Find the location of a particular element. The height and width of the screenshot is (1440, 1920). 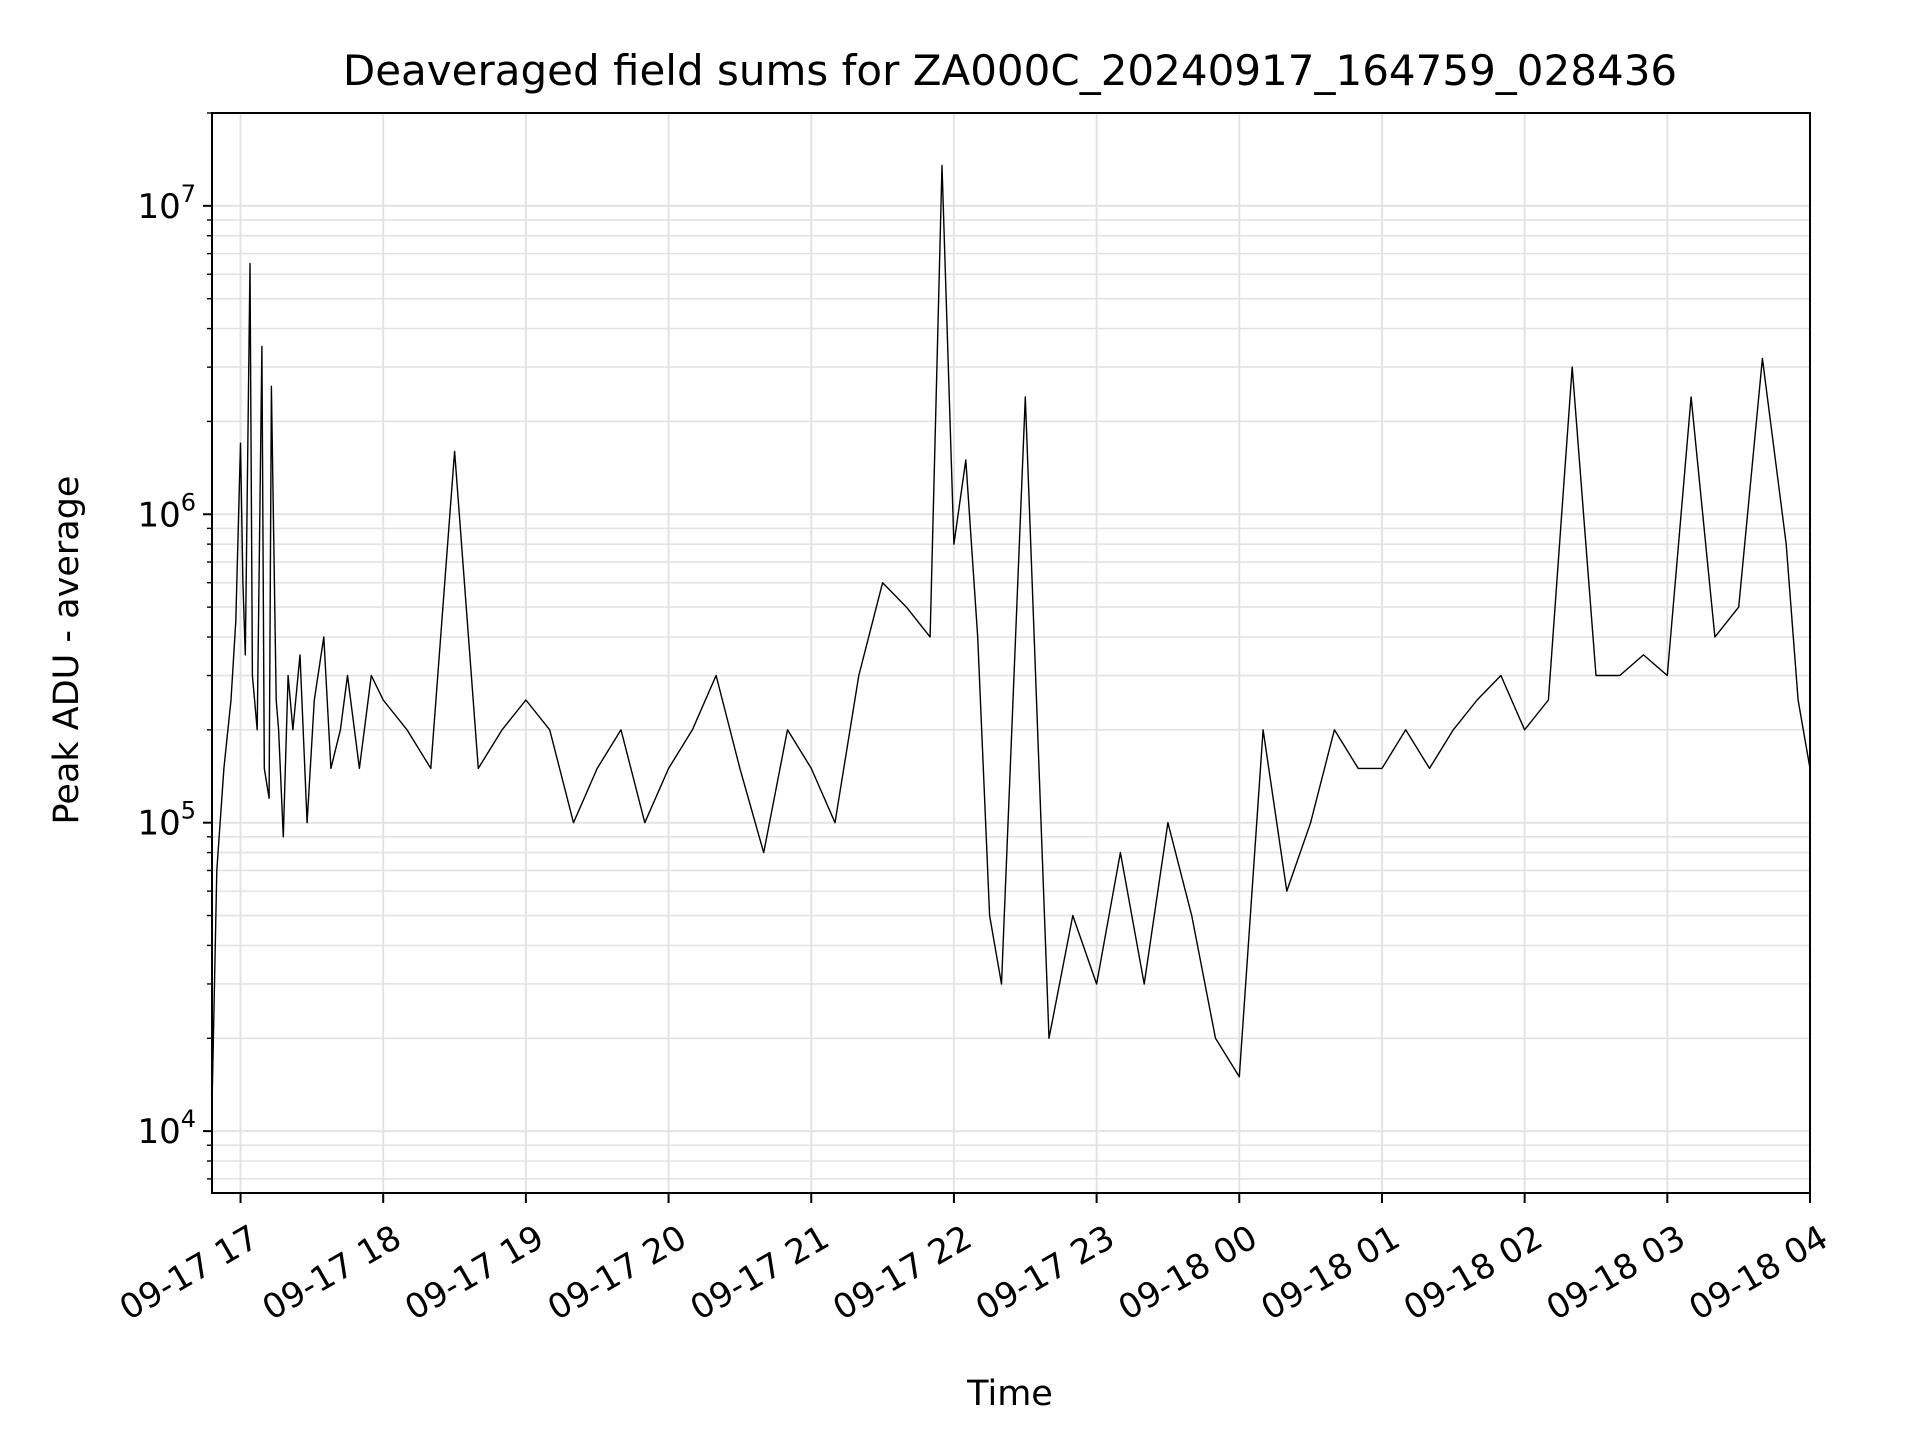

y-tick-label: 10⁴ is located at coordinates (166, 1128).